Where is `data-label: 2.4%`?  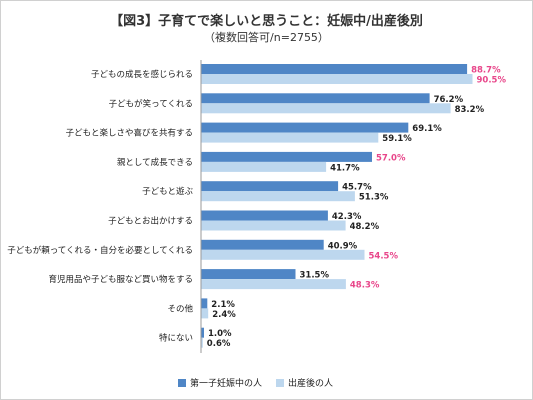
data-label: 2.4% is located at coordinates (224, 315).